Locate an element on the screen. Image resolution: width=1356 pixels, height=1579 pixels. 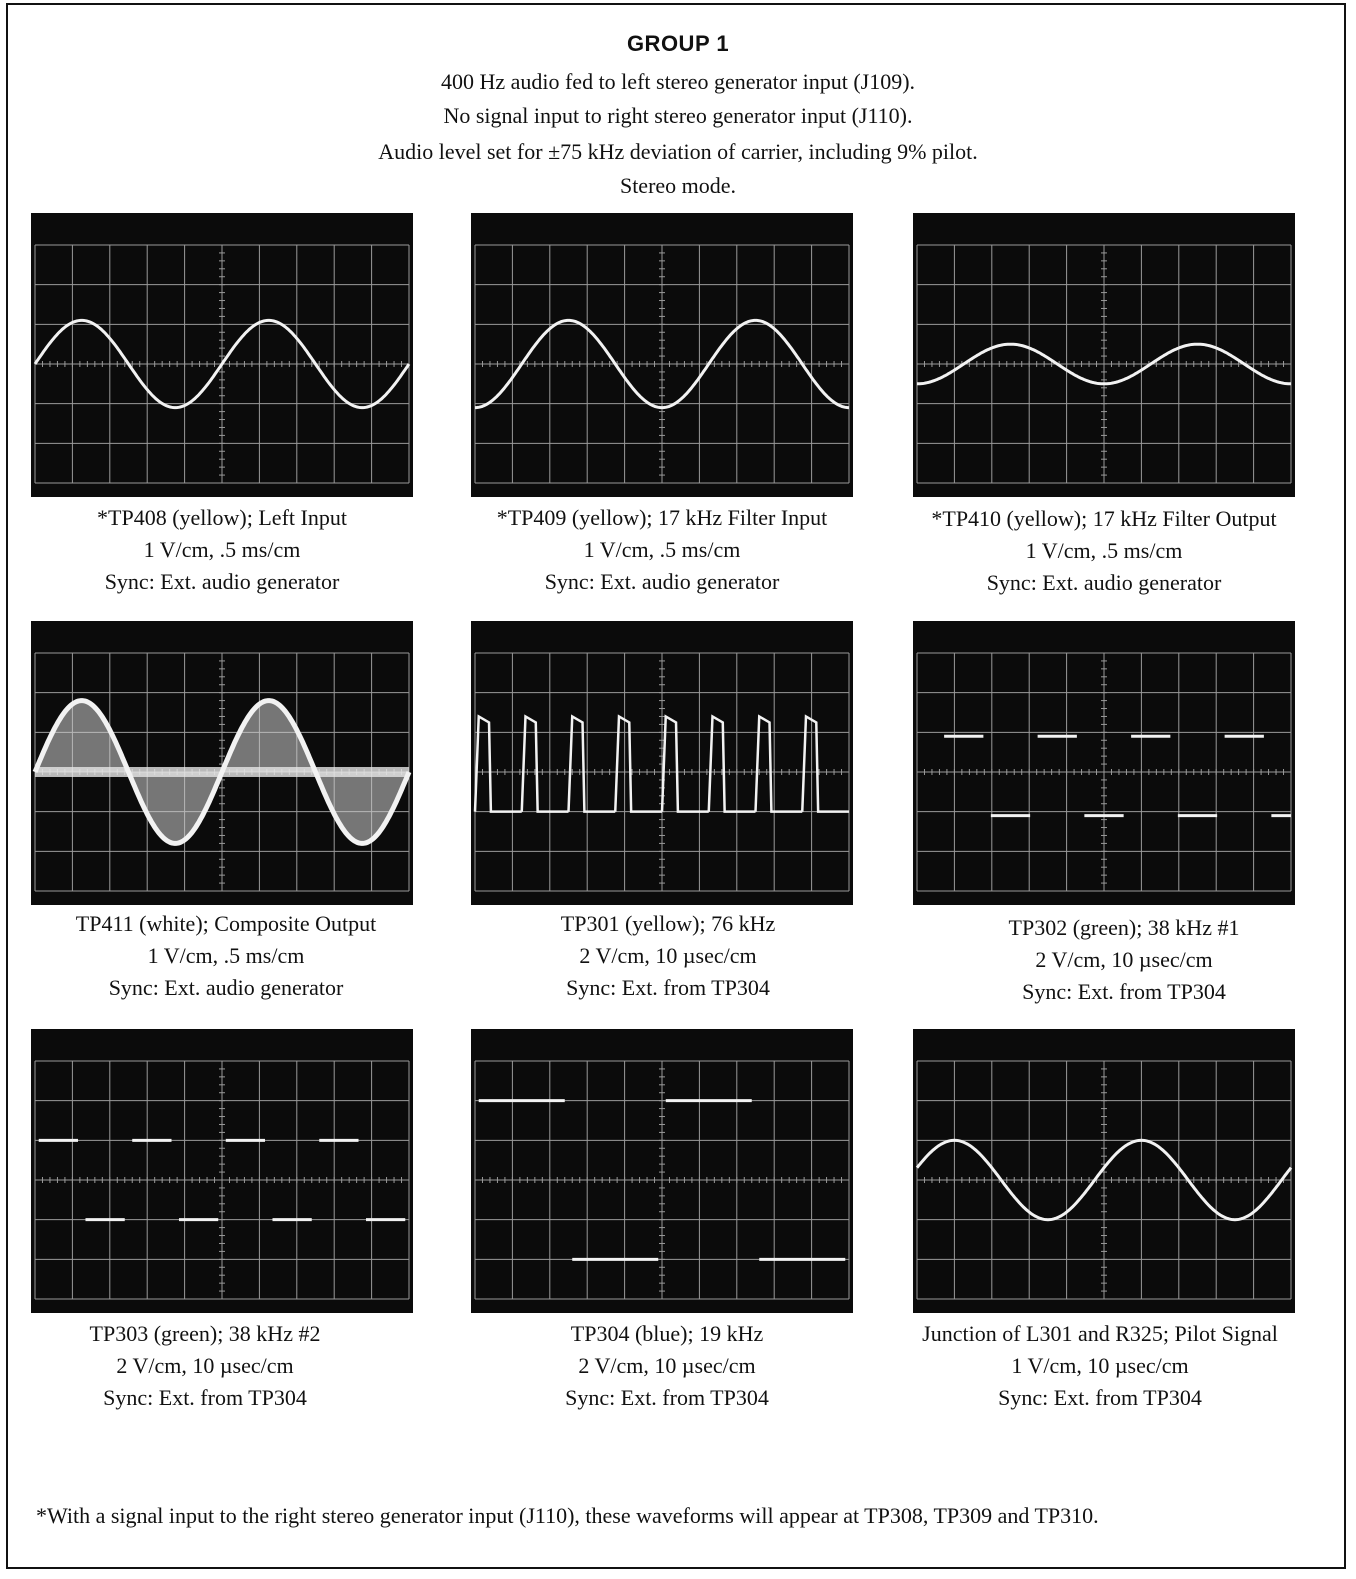
group-title: GROUP 1 is located at coordinates (678, 43).